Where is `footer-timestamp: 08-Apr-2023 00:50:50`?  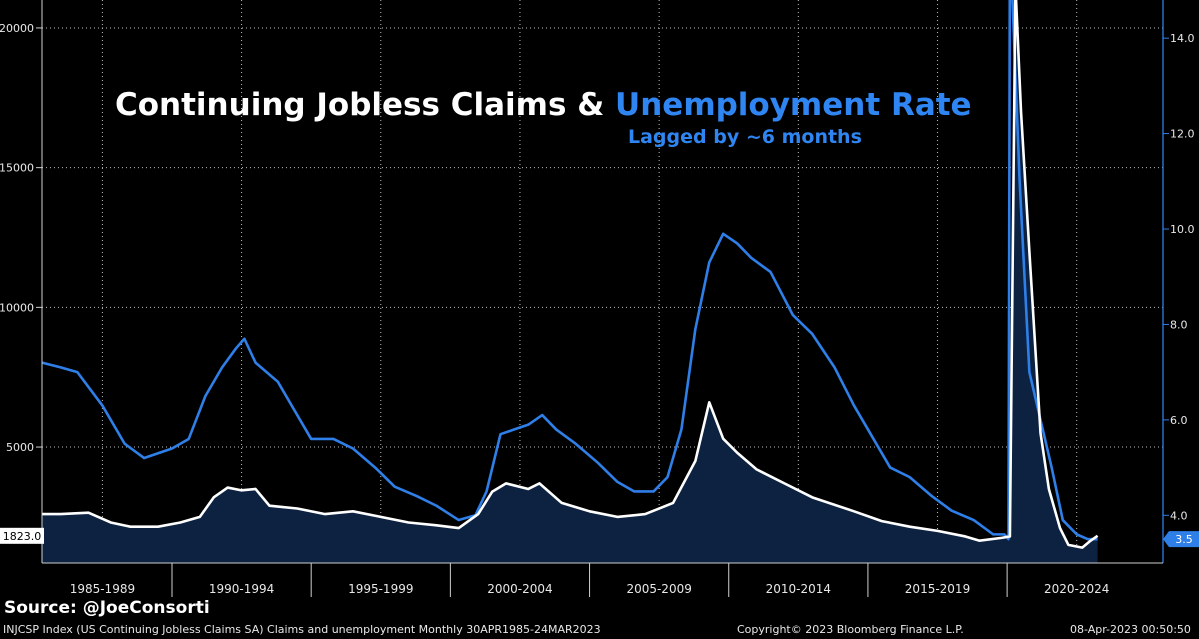
footer-timestamp: 08-Apr-2023 00:50:50 is located at coordinates (1130, 629).